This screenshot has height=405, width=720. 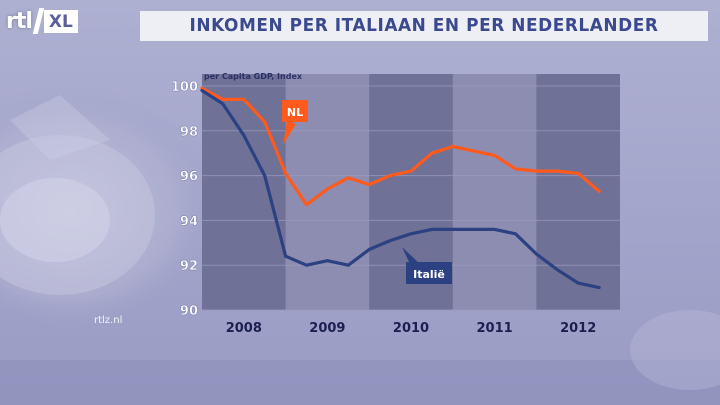 What do you see at coordinates (108, 320) in the screenshot?
I see `watermark: rtlz.nl` at bounding box center [108, 320].